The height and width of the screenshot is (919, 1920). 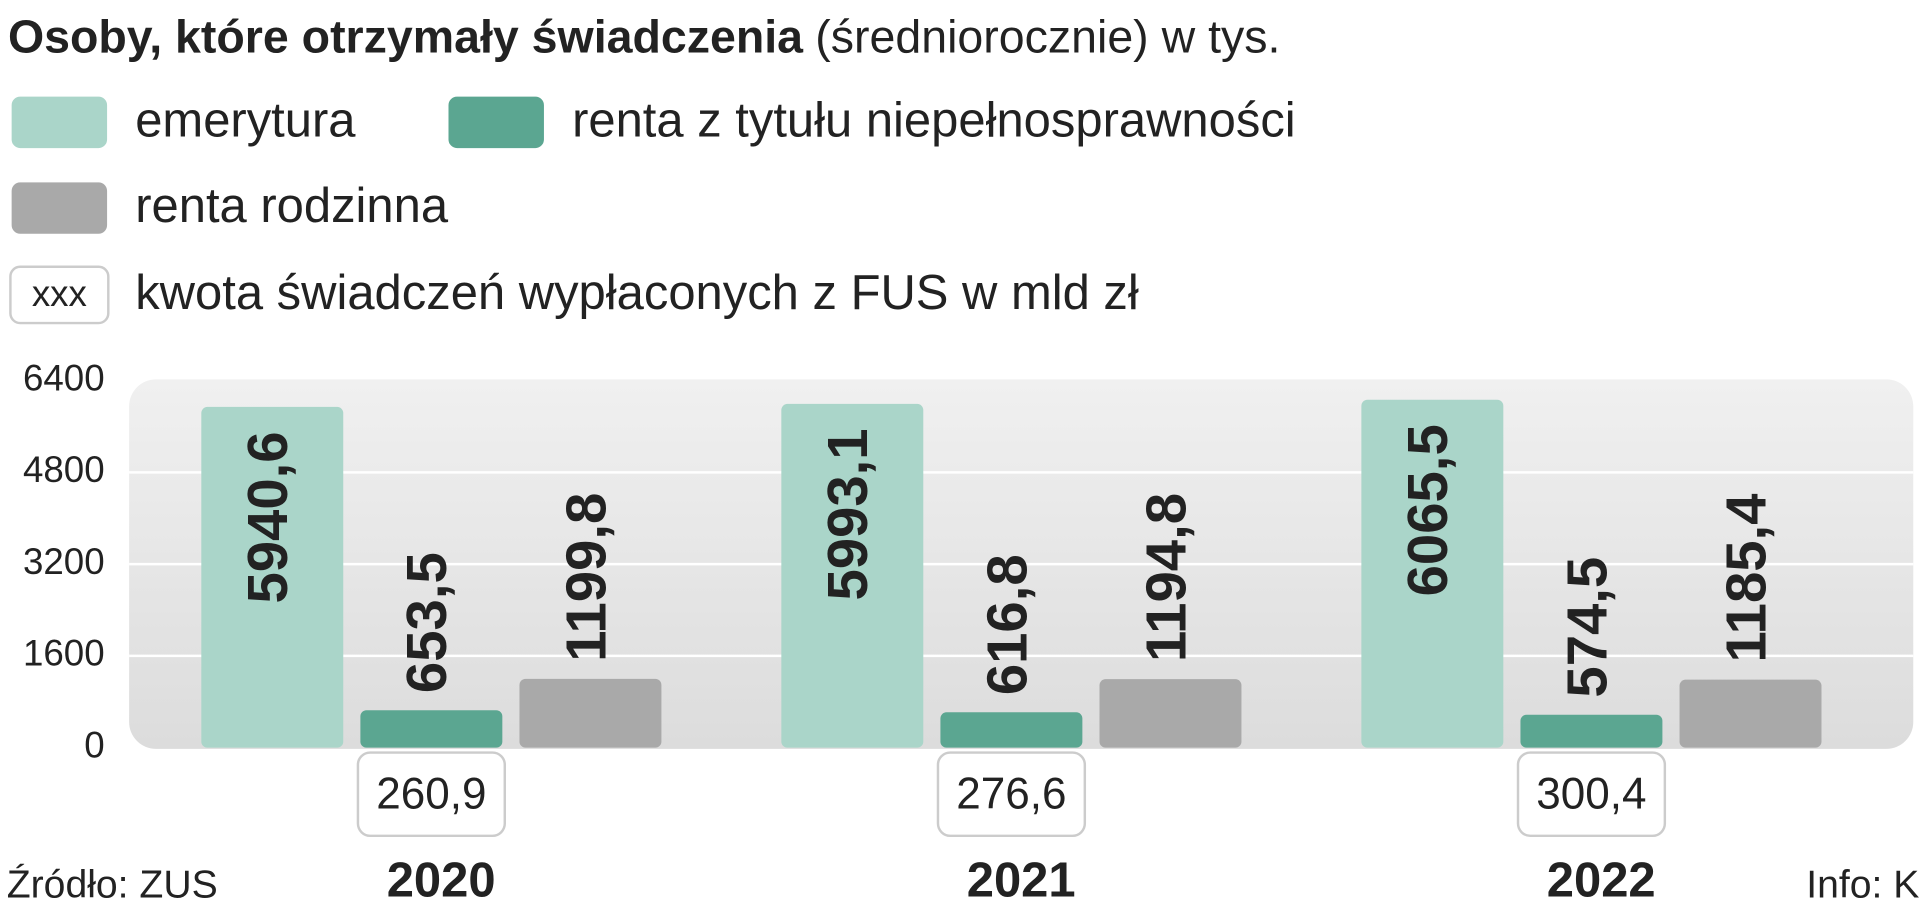 What do you see at coordinates (1165, 577) in the screenshot?
I see `value-label: 1194,8` at bounding box center [1165, 577].